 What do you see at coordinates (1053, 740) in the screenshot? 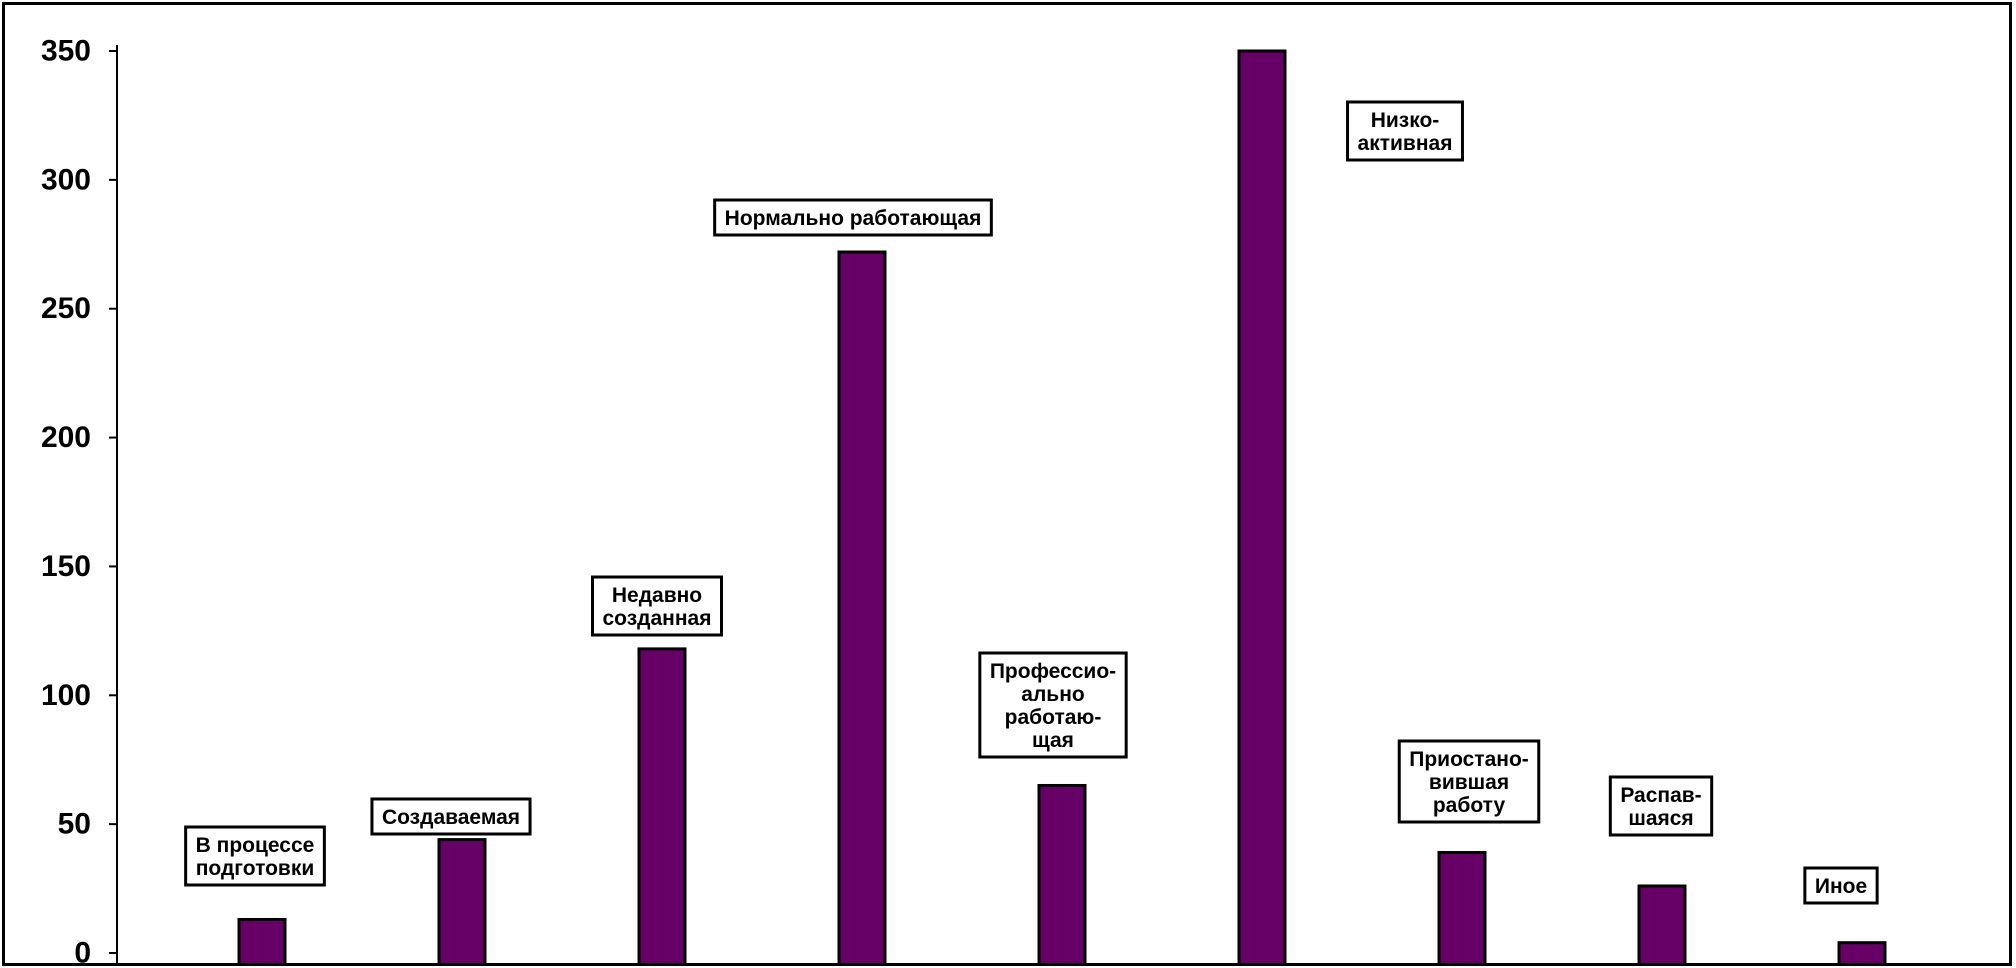
I see `data-label-text: щая` at bounding box center [1053, 740].